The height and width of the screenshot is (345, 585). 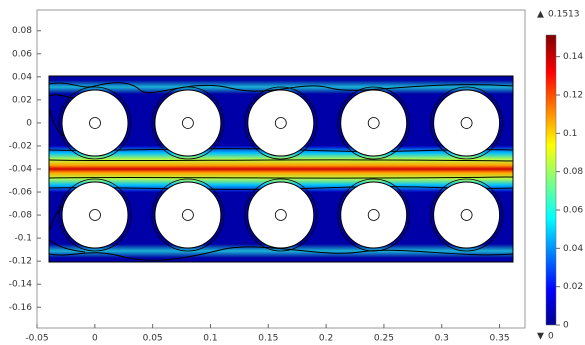 What do you see at coordinates (22, 100) in the screenshot?
I see `y-tick-label: 0.02` at bounding box center [22, 100].